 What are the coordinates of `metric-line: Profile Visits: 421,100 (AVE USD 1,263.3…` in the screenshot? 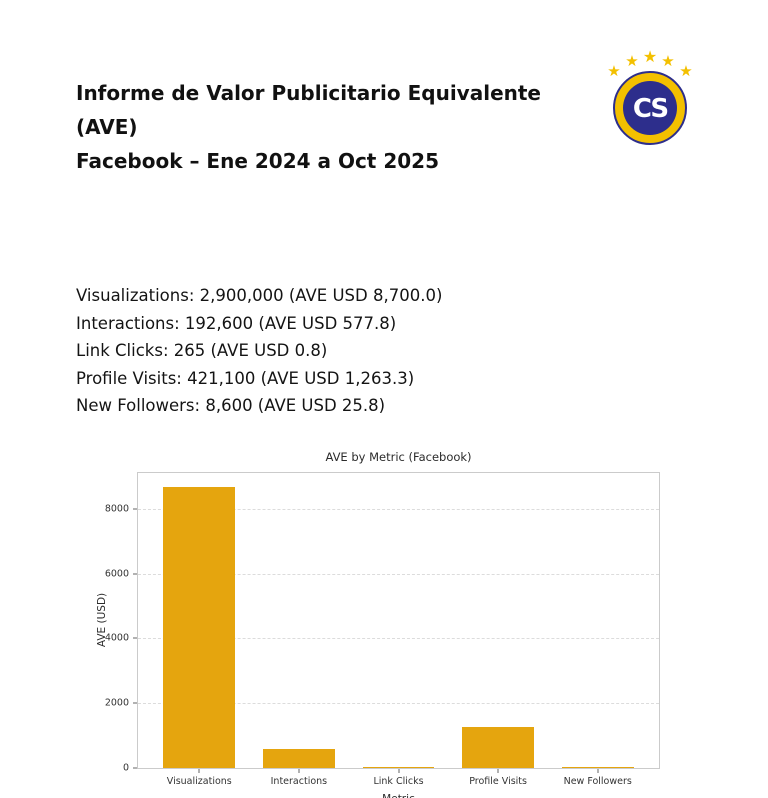 It's located at (245, 378).